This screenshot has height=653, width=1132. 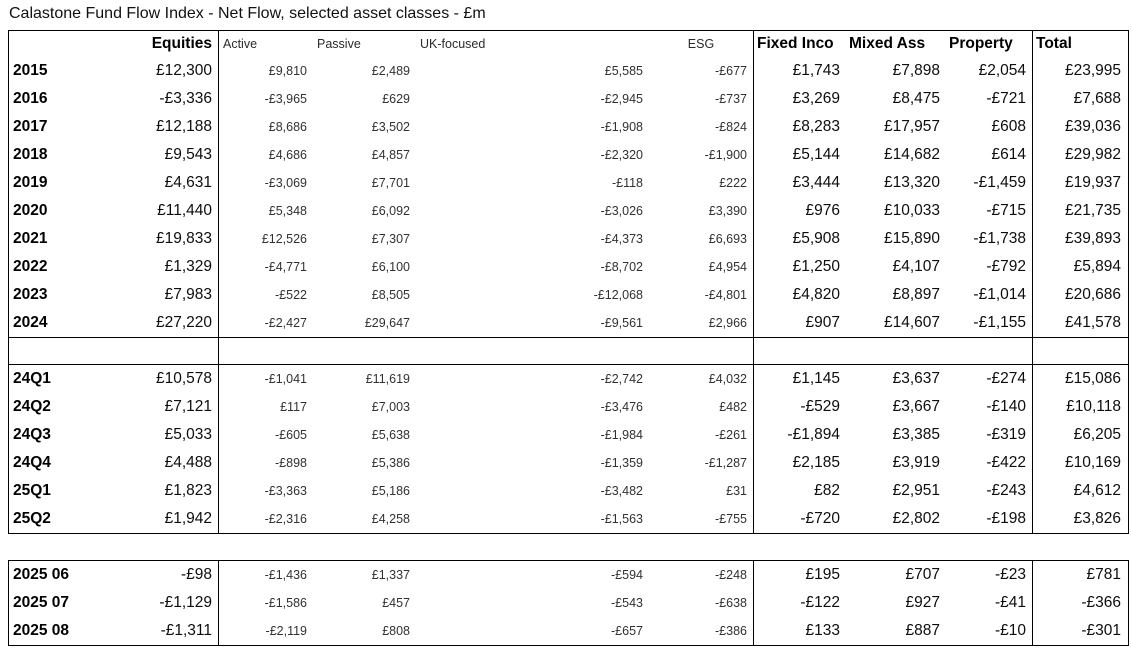 What do you see at coordinates (390, 71) in the screenshot?
I see `cell-passive: £2,489` at bounding box center [390, 71].